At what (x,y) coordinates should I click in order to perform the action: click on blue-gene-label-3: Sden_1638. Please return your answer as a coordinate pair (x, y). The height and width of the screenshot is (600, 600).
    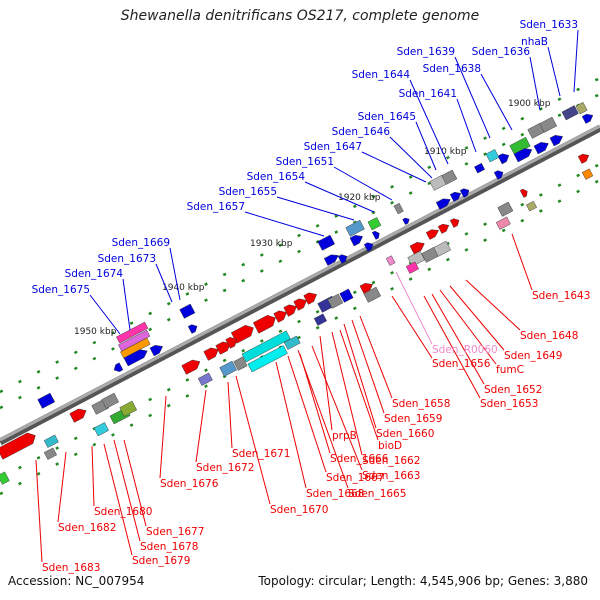
    Looking at the image, I should click on (468, 97).